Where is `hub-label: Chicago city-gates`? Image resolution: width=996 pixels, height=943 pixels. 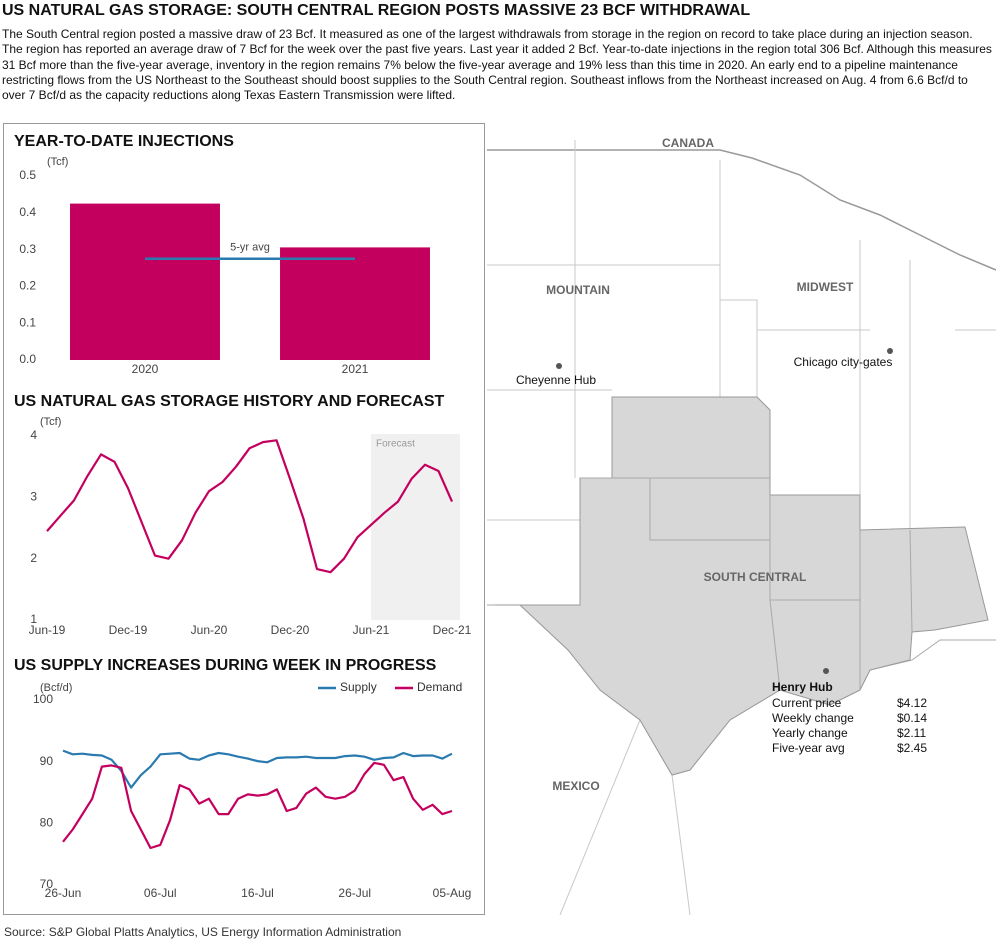
hub-label: Chicago city-gates is located at coordinates (843, 362).